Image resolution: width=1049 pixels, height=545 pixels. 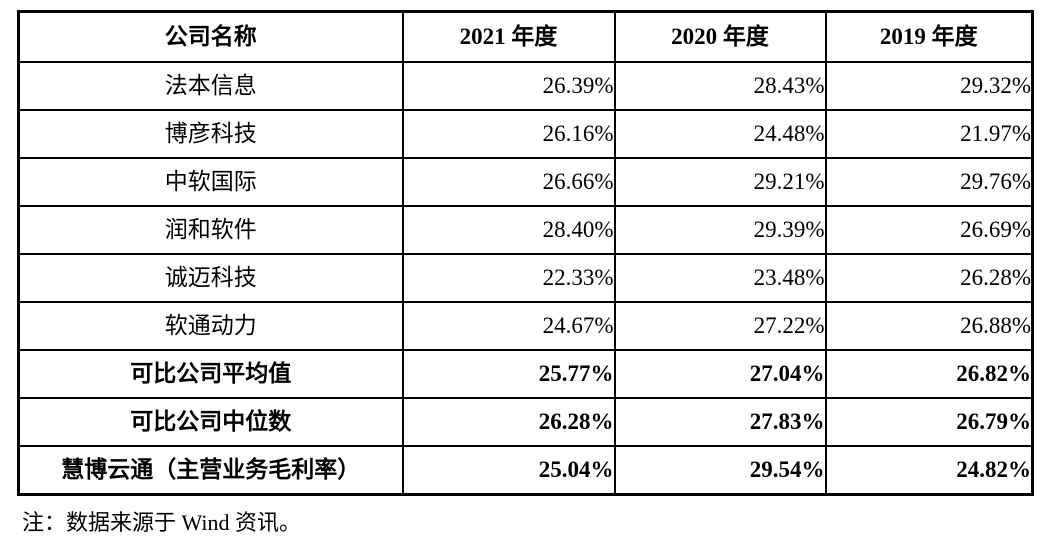 I want to click on value-cell: 26.16%, so click(x=508, y=134).